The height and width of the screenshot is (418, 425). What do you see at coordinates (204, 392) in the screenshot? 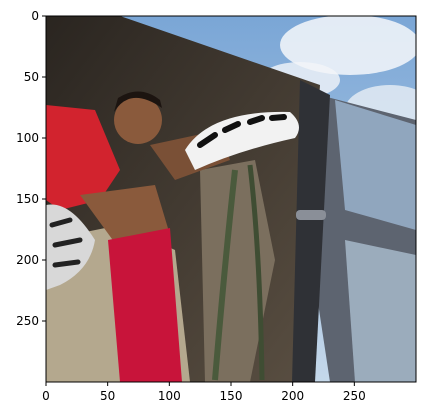
I see `x-axis: 0 50 100 150 200 250` at bounding box center [204, 392].